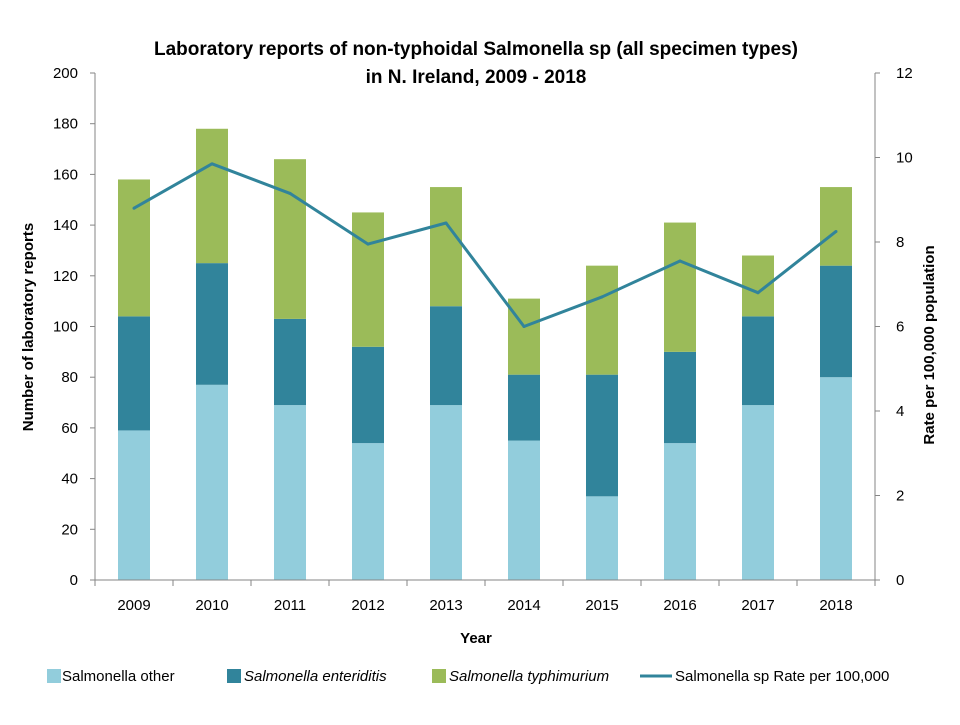 The height and width of the screenshot is (725, 960). I want to click on x-tick-label-2015: 2015, so click(601, 605).